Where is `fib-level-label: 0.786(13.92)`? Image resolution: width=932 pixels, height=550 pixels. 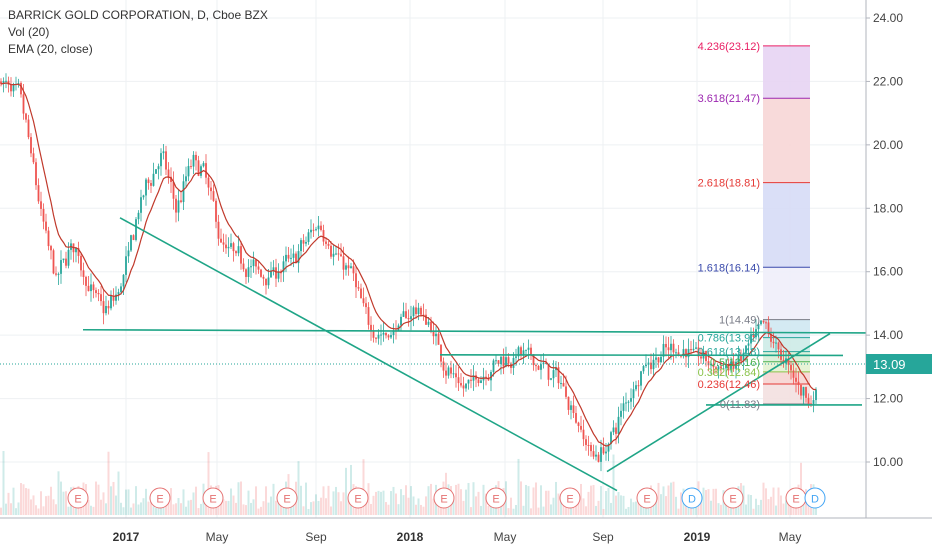
fib-level-label: 0.786(13.92) is located at coordinates (729, 339).